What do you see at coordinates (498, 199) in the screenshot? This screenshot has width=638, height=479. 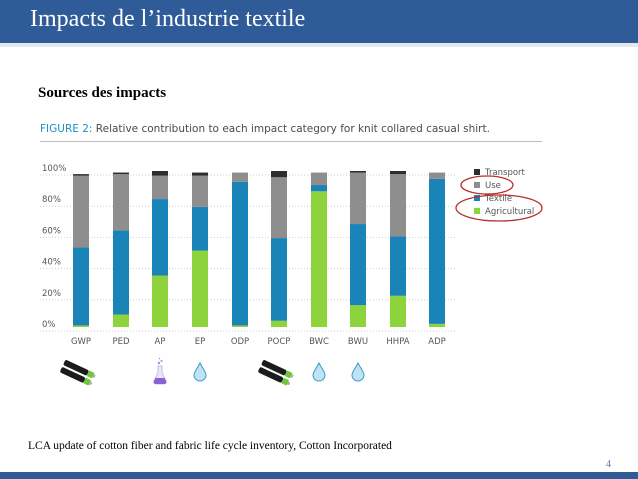 I see `legend-label-textile: Textile` at bounding box center [498, 199].